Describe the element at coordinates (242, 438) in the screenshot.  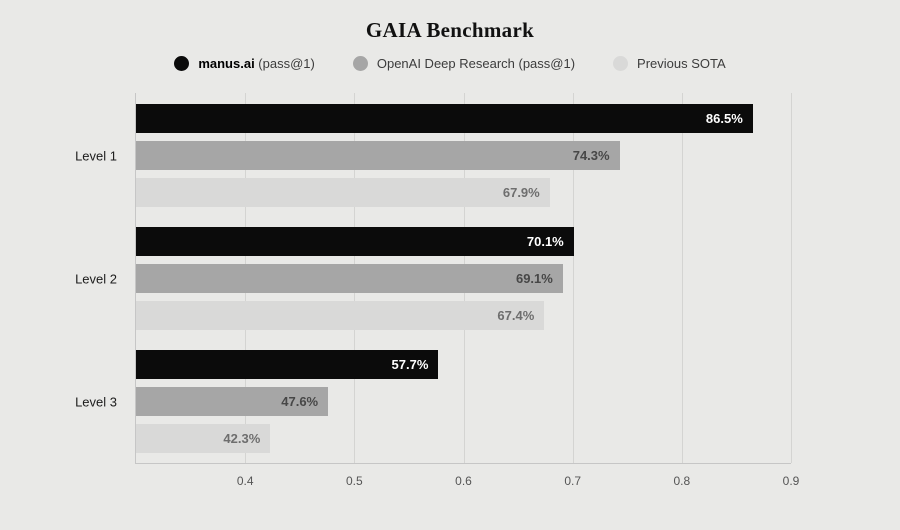
I see `bar-value-label: 42.3%` at that location.